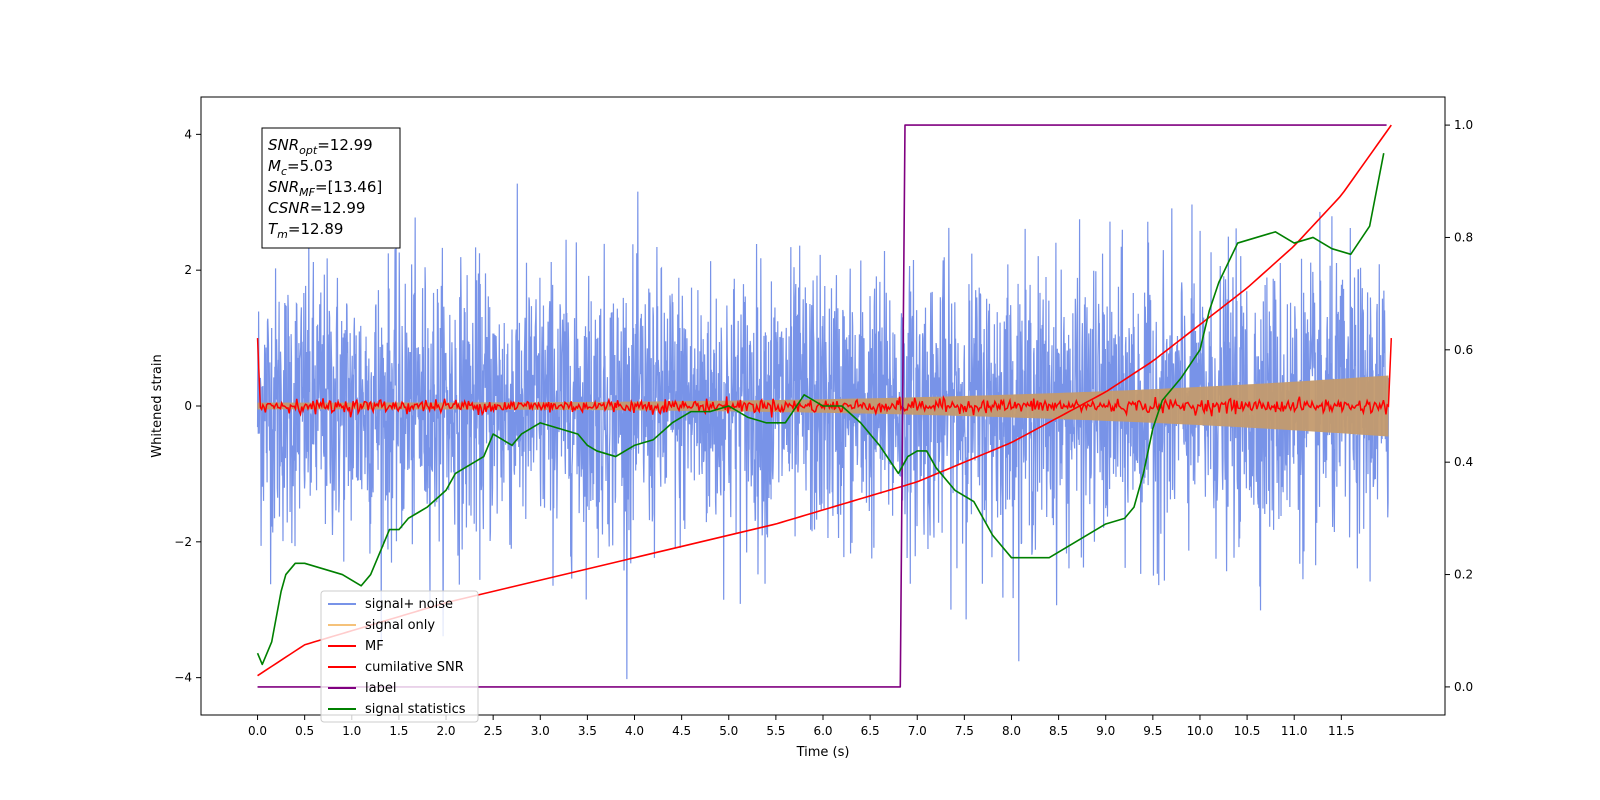 Image resolution: width=1600 pixels, height=800 pixels. Describe the element at coordinates (634, 731) in the screenshot. I see `x-tick-label: 4.0` at that location.